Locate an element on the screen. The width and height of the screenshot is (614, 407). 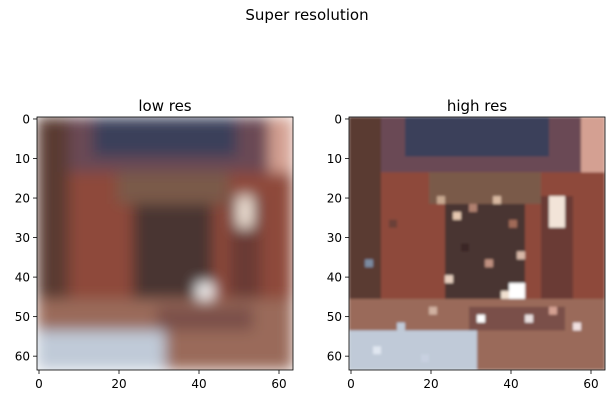
low-res-ytick-label: 40 is located at coordinates (22, 278).